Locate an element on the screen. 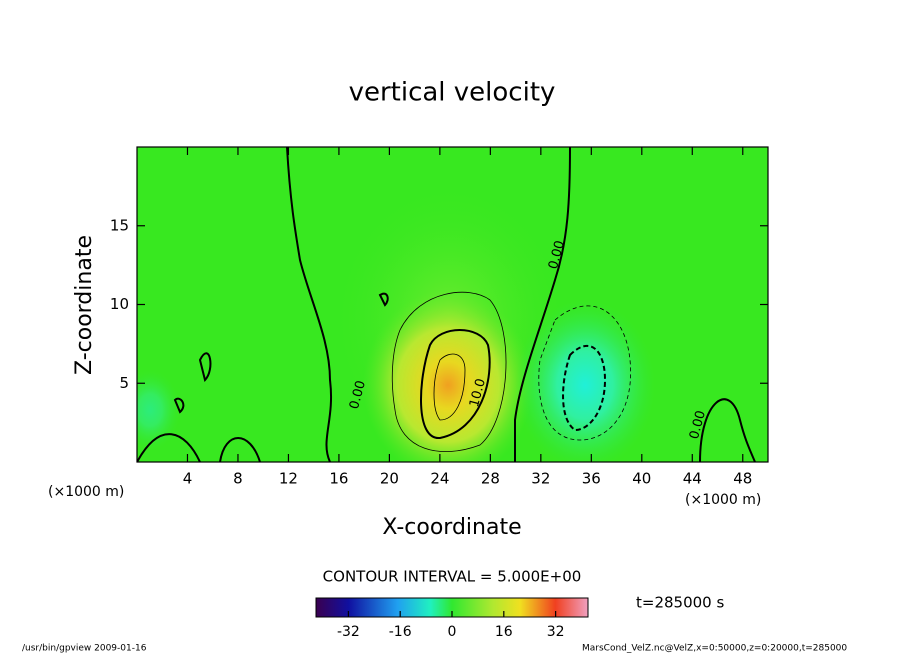 The image size is (904, 654). x-axis-title: X-coordinate is located at coordinates (451, 527).